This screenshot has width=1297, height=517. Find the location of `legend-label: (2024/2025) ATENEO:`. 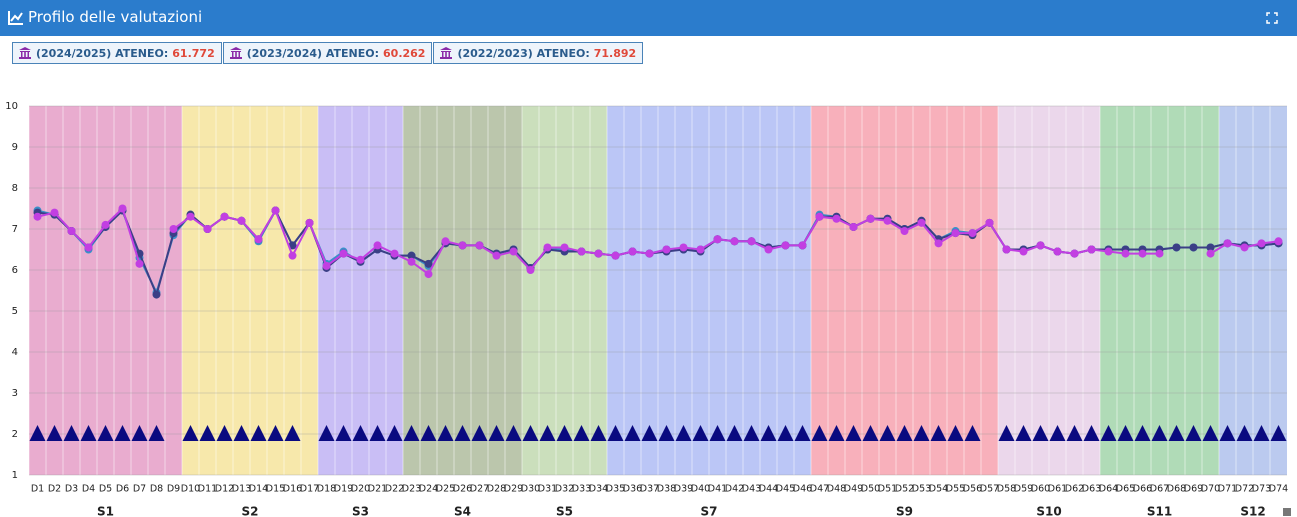

legend-label: (2024/2025) ATENEO: is located at coordinates (102, 53).